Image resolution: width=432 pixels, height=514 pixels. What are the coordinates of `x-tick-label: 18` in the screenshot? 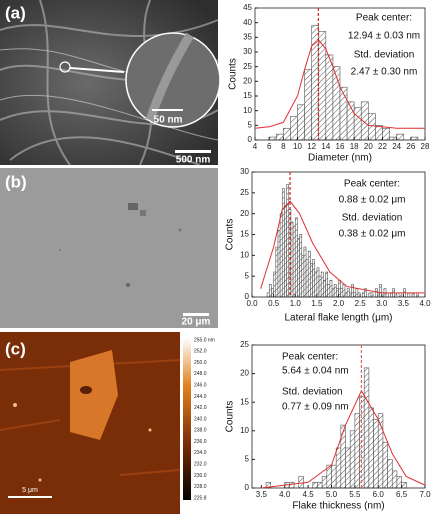 It's located at (354, 146).